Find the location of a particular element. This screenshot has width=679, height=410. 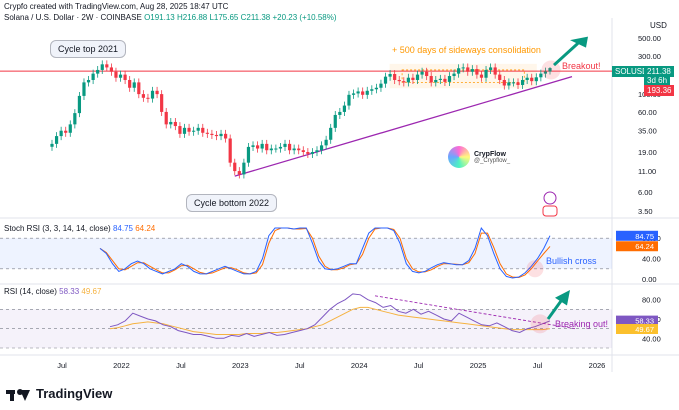

price-tick-label: 11.00 is located at coordinates (647, 171).